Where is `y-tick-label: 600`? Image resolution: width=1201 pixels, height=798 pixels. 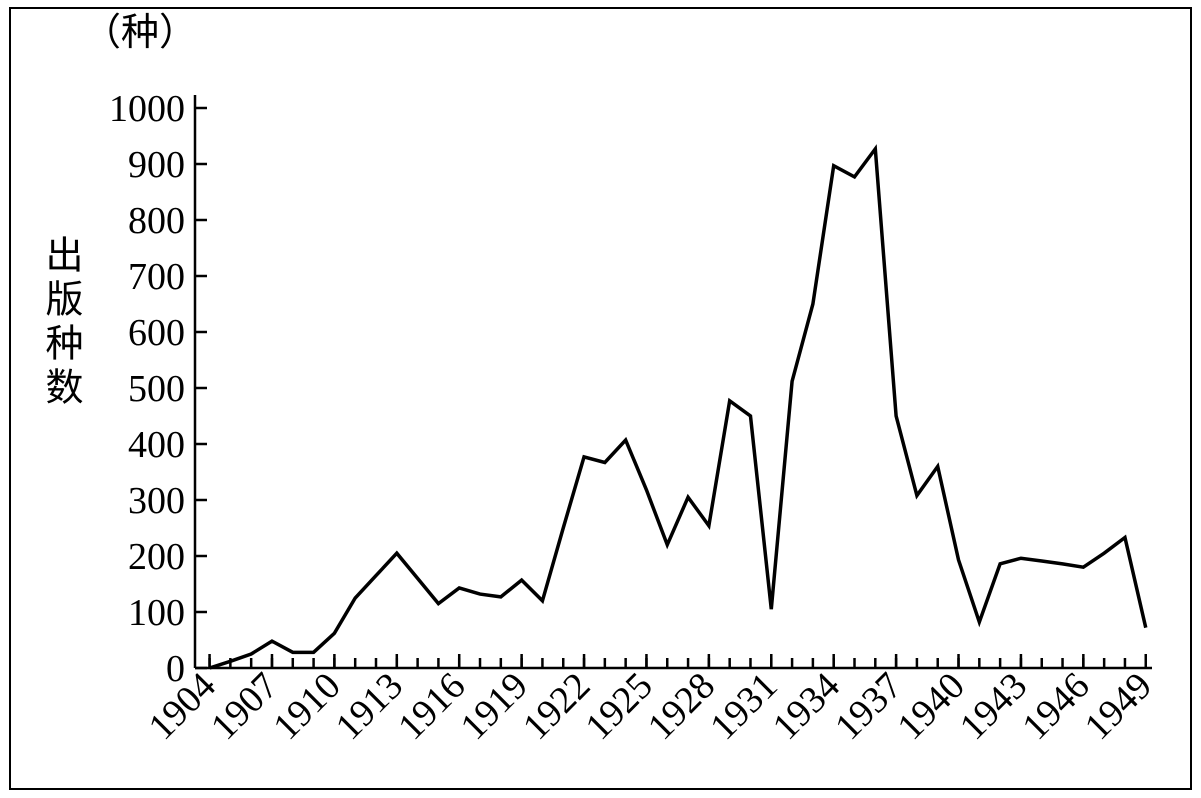
y-tick-label: 600 is located at coordinates (156, 333).